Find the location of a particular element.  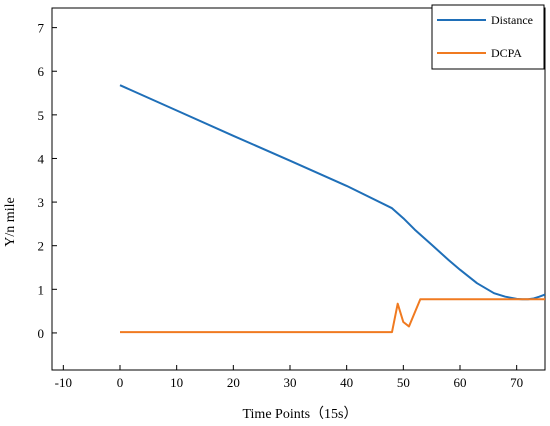

series-line-dcpa is located at coordinates (332, 316).